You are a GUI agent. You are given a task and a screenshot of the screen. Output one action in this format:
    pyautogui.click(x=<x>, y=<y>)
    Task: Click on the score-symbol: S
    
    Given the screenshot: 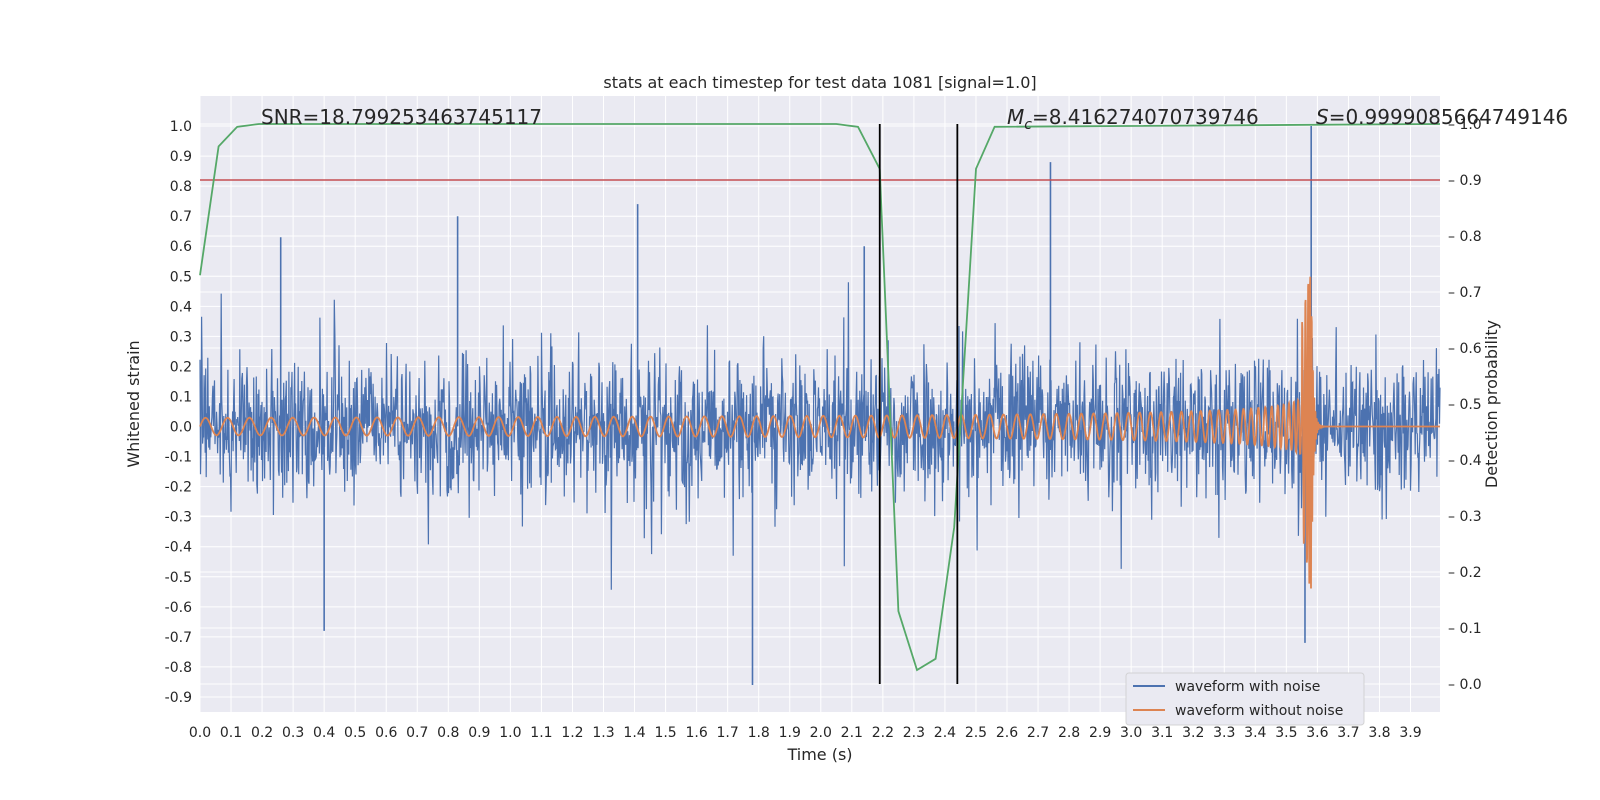 What is the action you would take?
    pyautogui.click(x=1322, y=117)
    